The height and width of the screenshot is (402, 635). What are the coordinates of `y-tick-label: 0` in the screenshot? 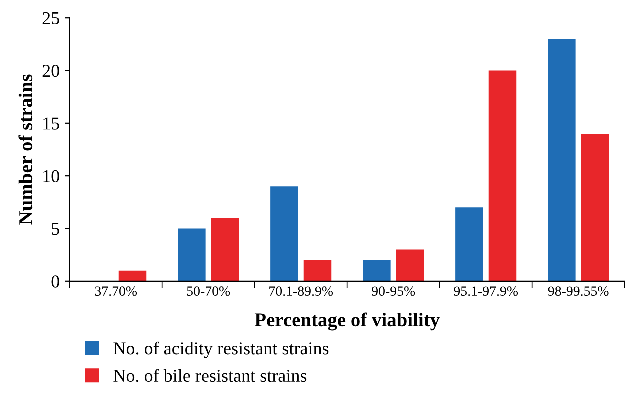 It's located at (56, 282).